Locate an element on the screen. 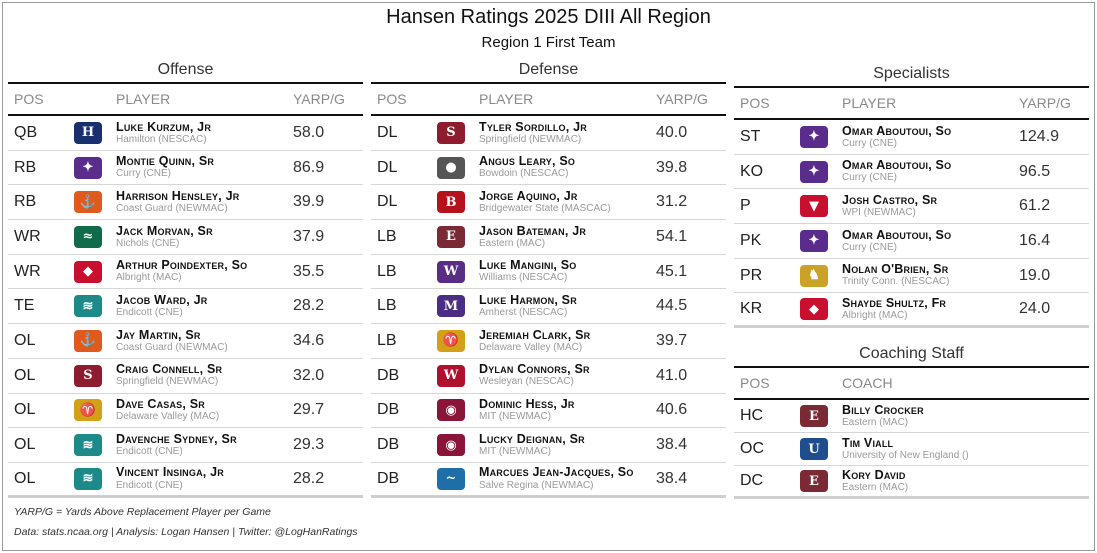 The width and height of the screenshot is (1097, 553). offense-row: RB ✦ Montie Quinn, Sr Curry (CNE) 86.9 is located at coordinates (185, 168).